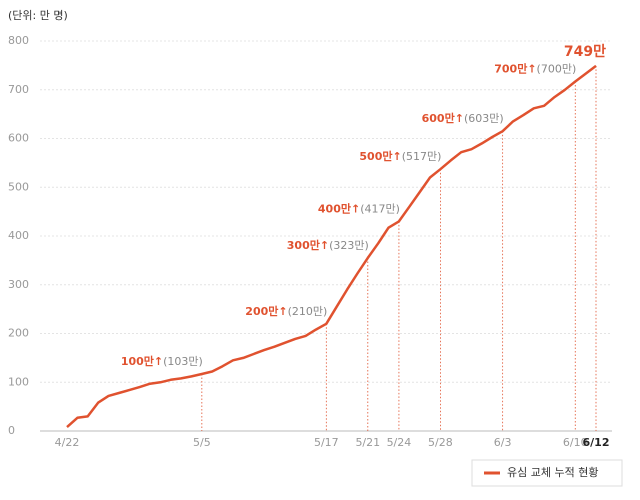 The width and height of the screenshot is (640, 500). Describe the element at coordinates (18, 89) in the screenshot. I see `y-tick-label: 700` at that location.